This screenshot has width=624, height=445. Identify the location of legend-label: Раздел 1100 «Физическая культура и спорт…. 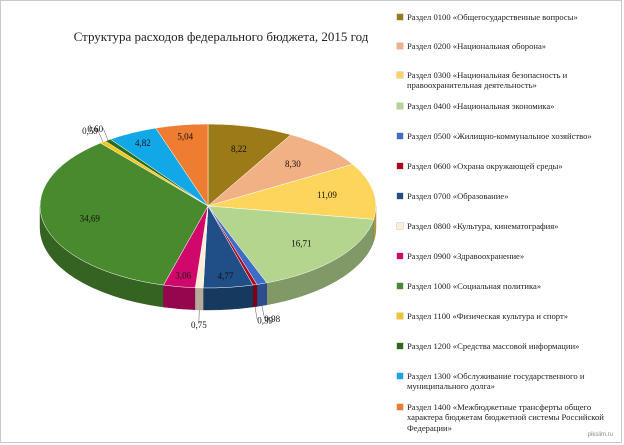
(488, 316).